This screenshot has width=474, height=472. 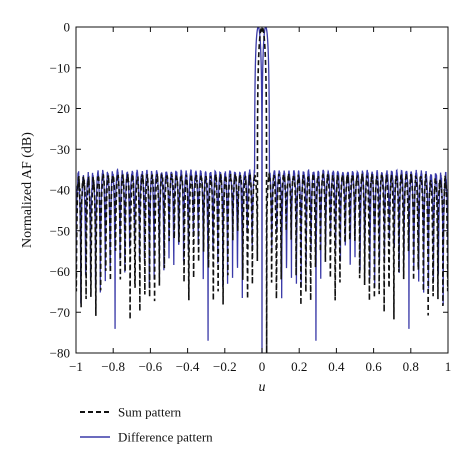 What do you see at coordinates (262, 366) in the screenshot?
I see `x-tick-label: 0` at bounding box center [262, 366].